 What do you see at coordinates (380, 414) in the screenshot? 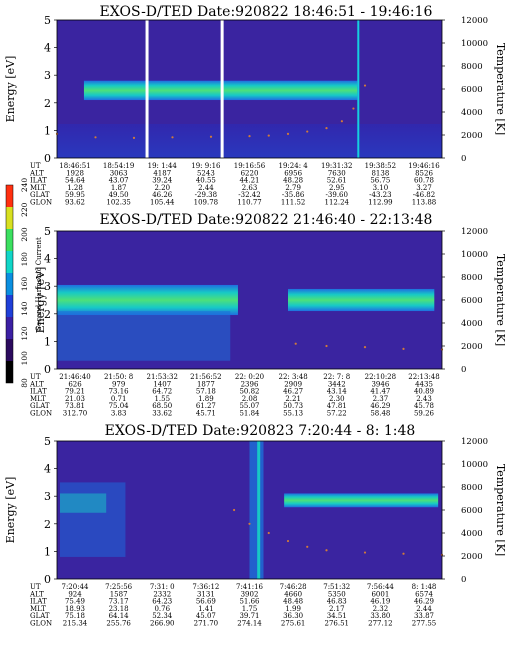
I see `table-cell: 58.48` at bounding box center [380, 414].